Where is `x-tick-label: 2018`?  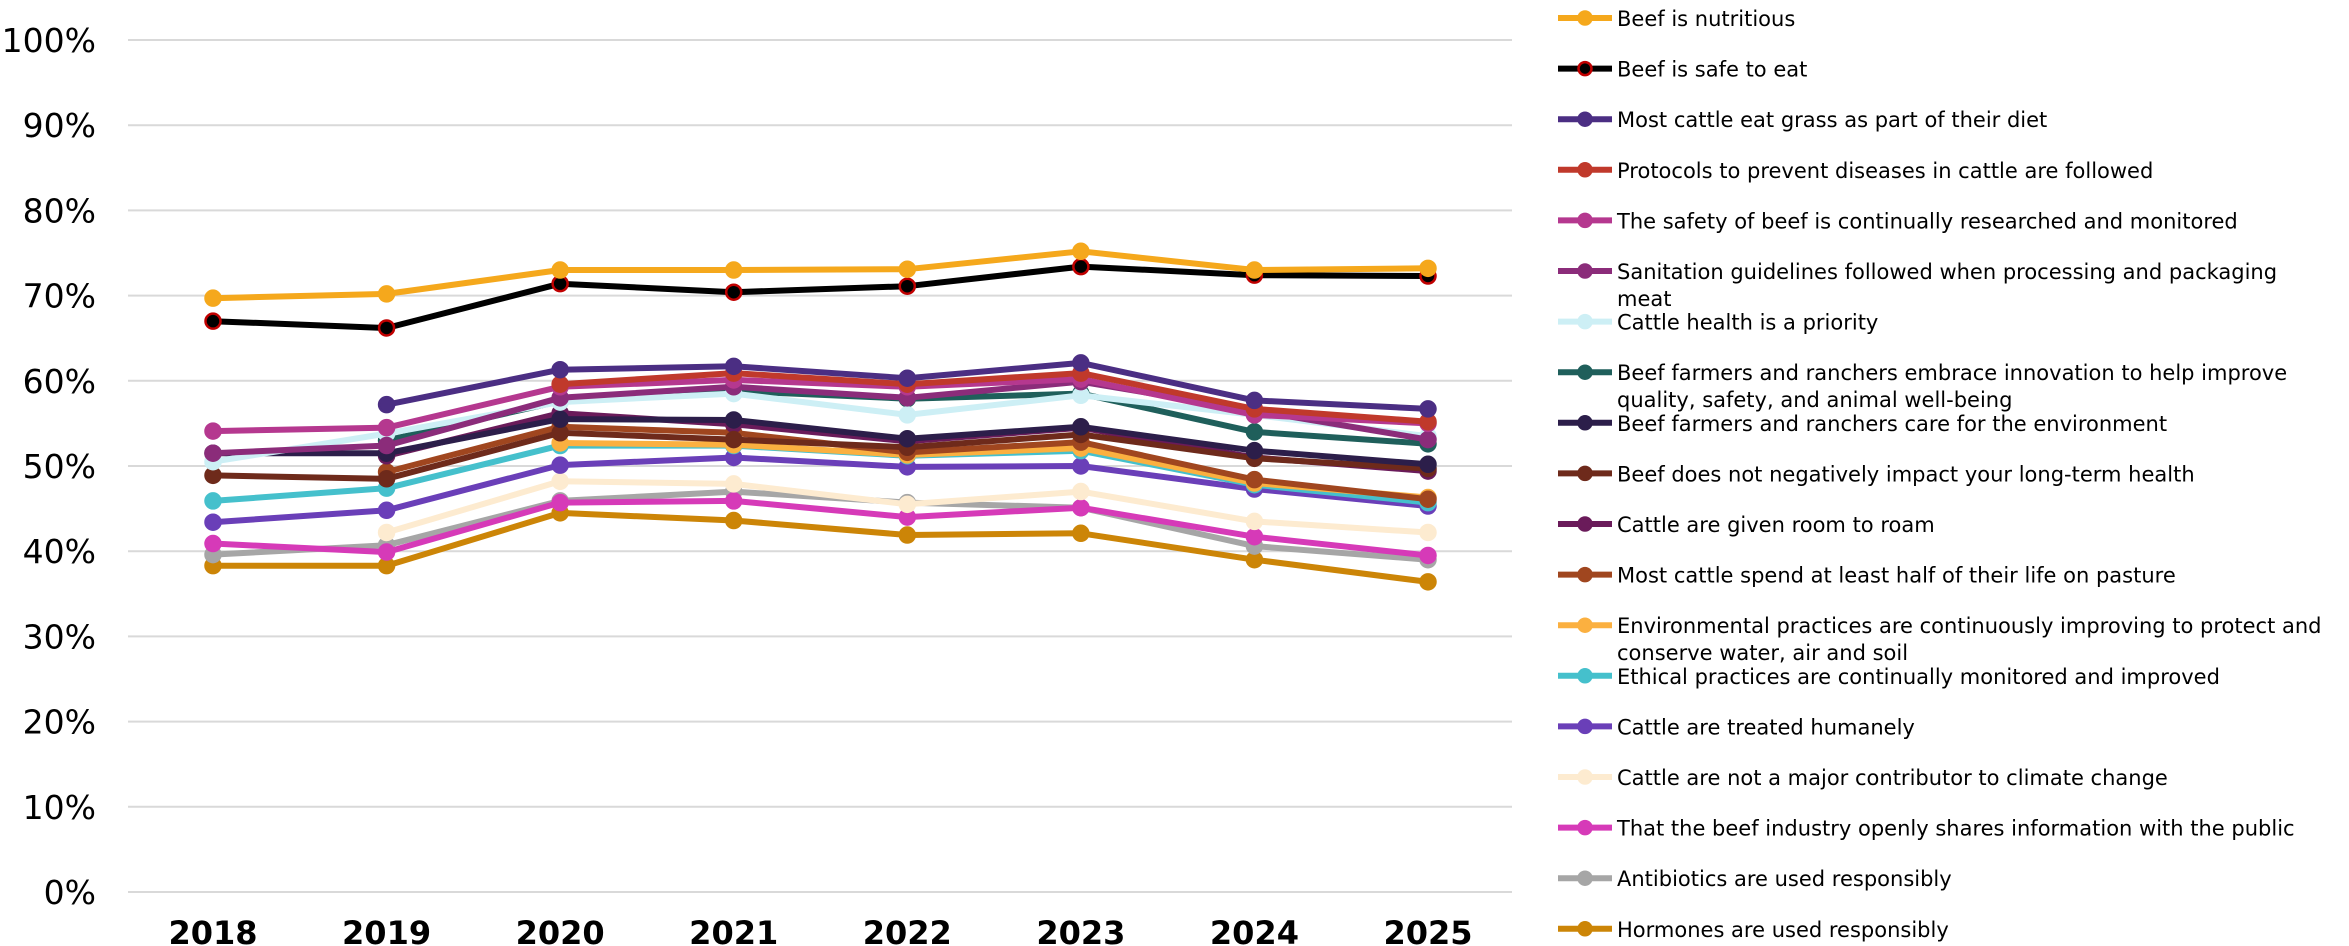 x-tick-label: 2018 is located at coordinates (212, 930).